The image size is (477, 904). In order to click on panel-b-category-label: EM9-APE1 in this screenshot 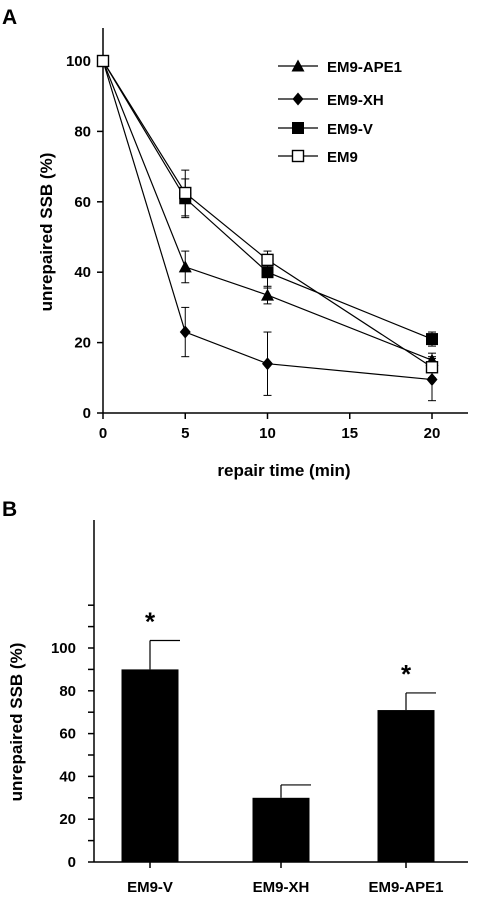, I will do `click(405, 887)`.